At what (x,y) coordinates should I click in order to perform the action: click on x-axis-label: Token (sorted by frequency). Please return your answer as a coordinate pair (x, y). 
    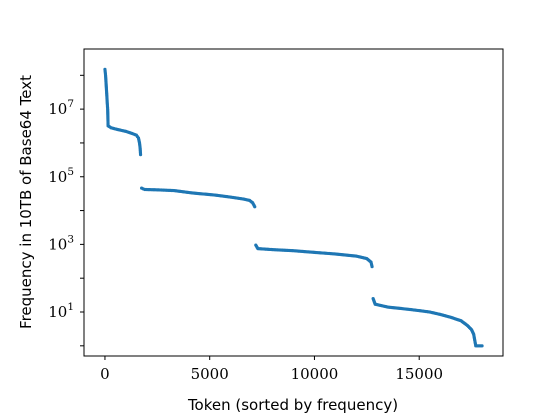
    Looking at the image, I should click on (292, 405).